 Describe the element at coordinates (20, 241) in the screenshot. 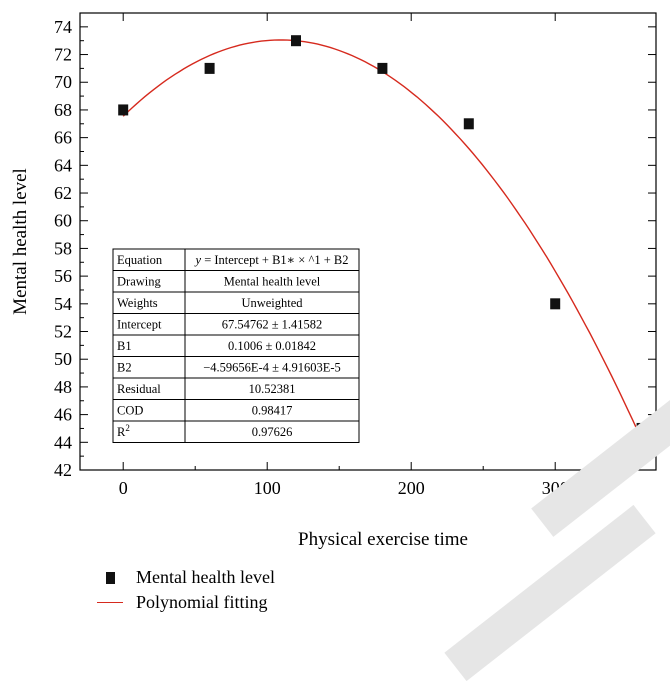

I see `y-axis-label: Mental health level` at that location.